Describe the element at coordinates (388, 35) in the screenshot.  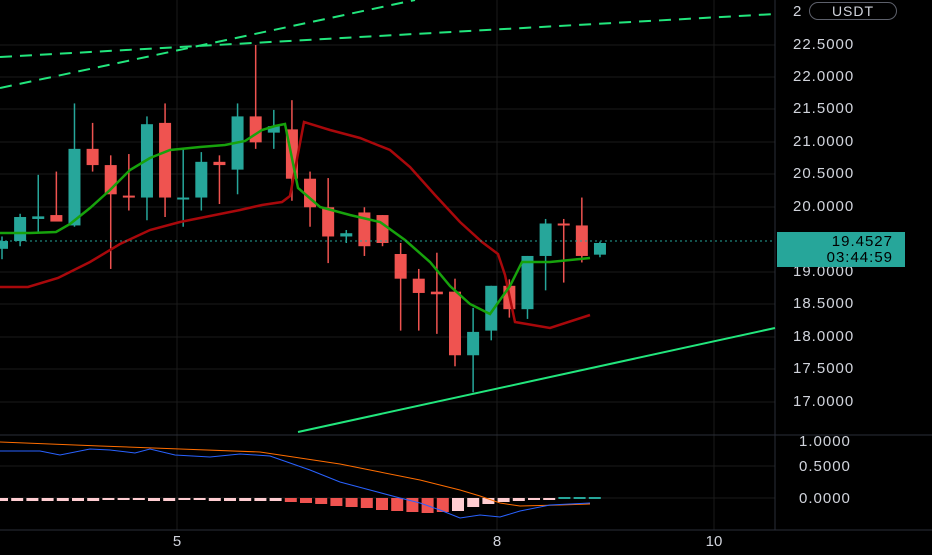
I see `channel-lower-line` at that location.